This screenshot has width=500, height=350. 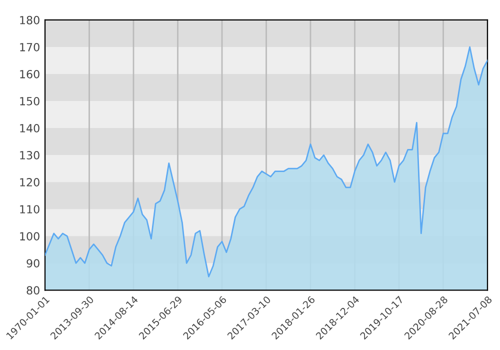 What do you see at coordinates (30, 236) in the screenshot?
I see `y-tick-label: 100` at bounding box center [30, 236].